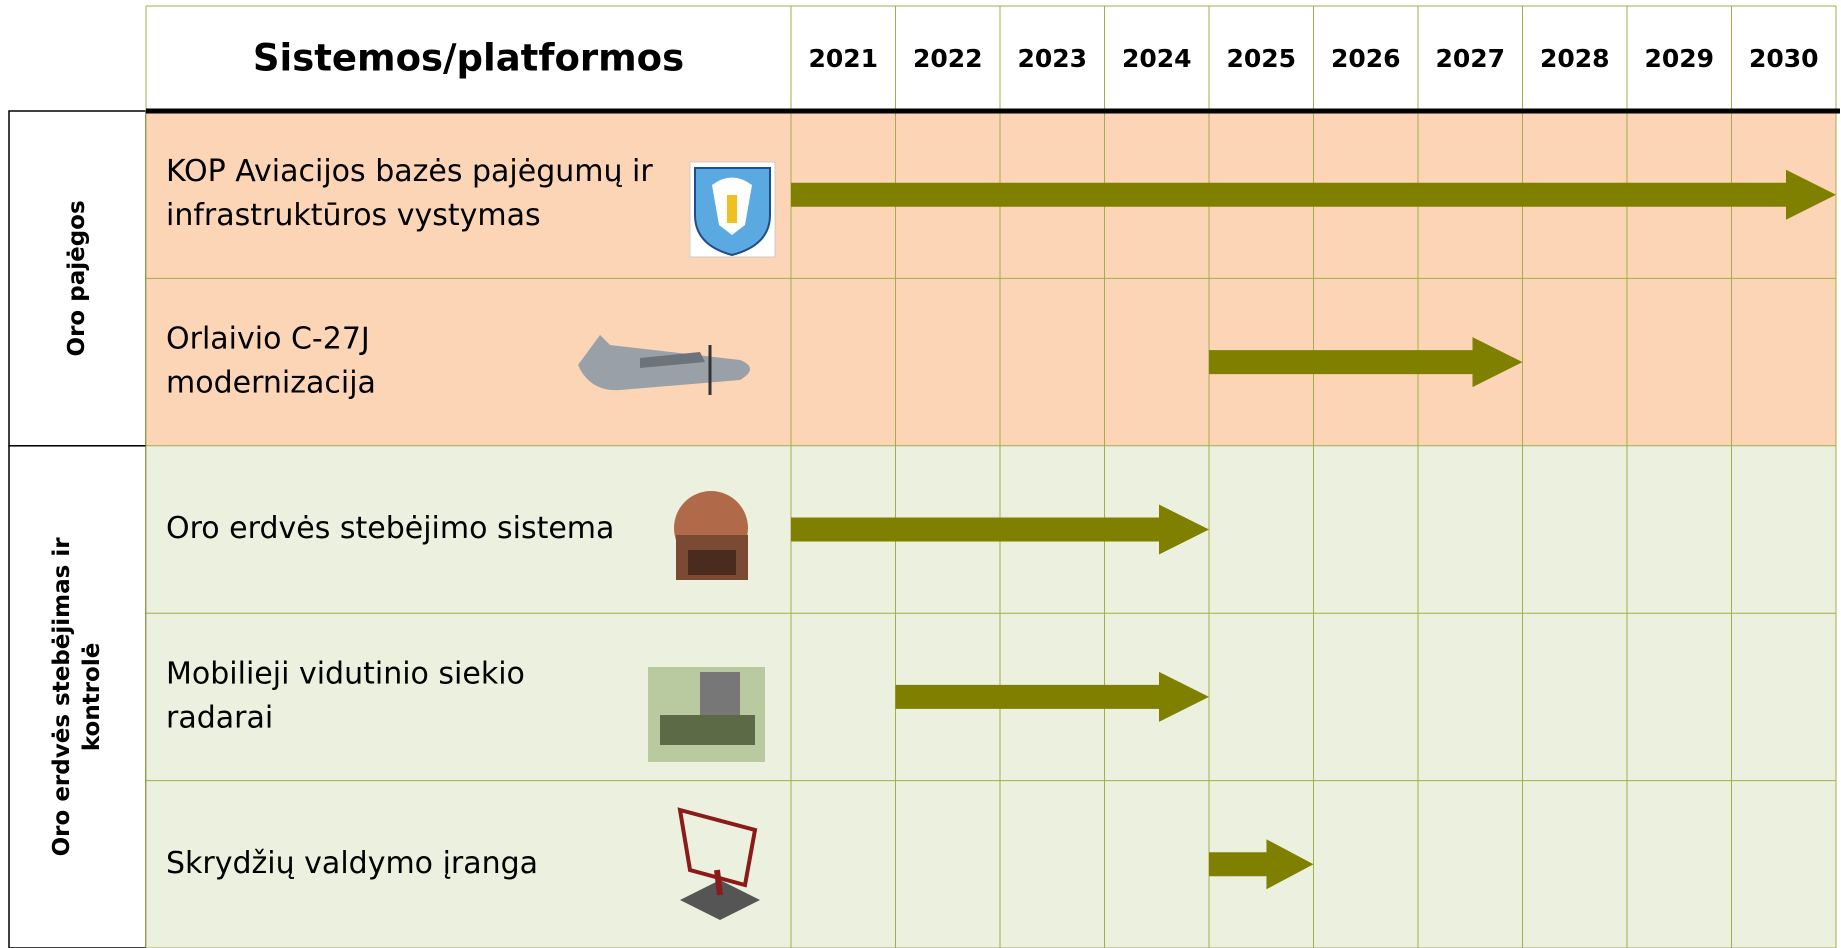 This screenshot has height=948, width=1841. Describe the element at coordinates (1052, 58) in the screenshot. I see `year-label: 2023` at that location.